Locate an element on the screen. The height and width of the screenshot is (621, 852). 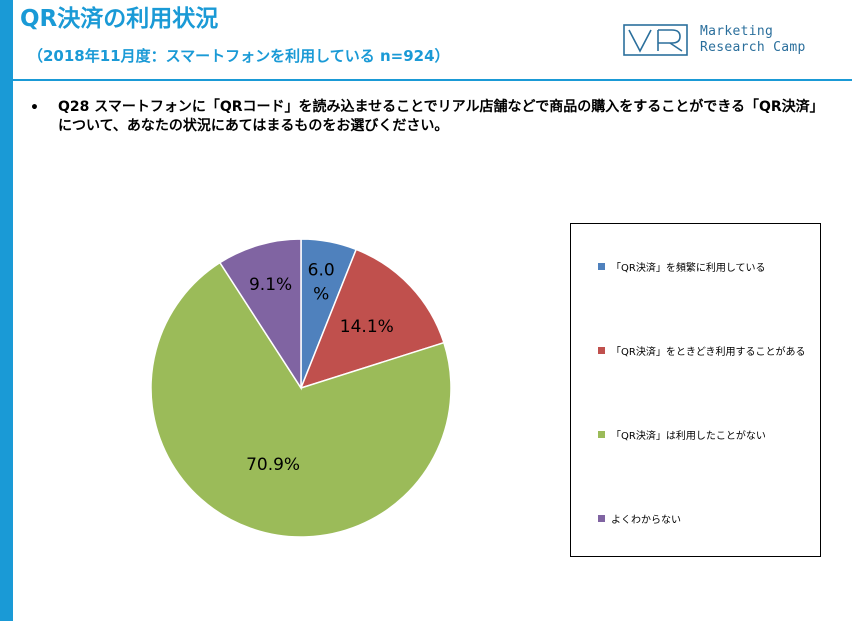
vr-logo-icon is located at coordinates (655, 40).